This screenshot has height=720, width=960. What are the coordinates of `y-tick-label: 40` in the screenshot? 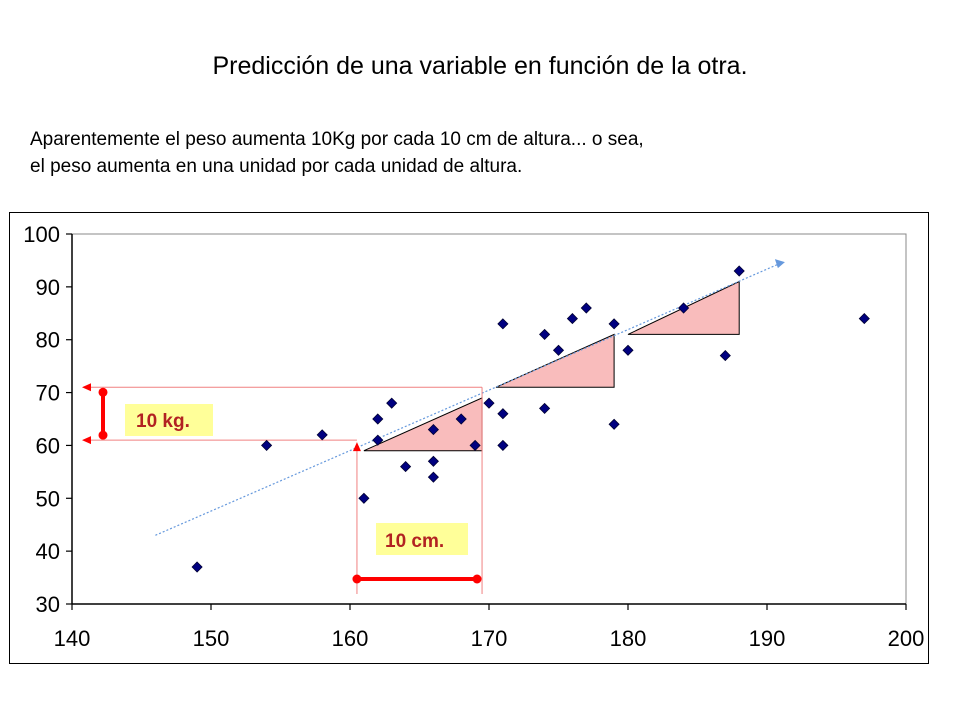 It's located at (48, 551).